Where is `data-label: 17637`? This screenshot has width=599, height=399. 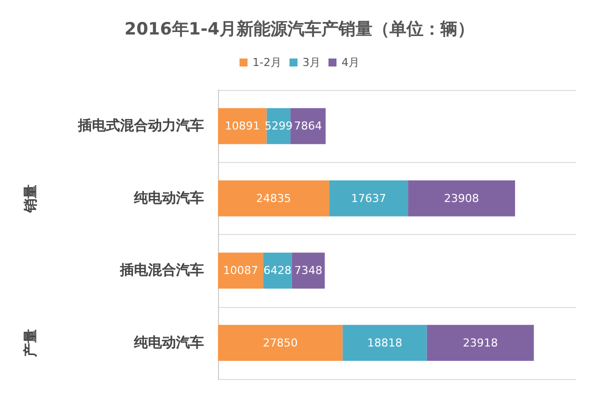 data-label: 17637 is located at coordinates (368, 198).